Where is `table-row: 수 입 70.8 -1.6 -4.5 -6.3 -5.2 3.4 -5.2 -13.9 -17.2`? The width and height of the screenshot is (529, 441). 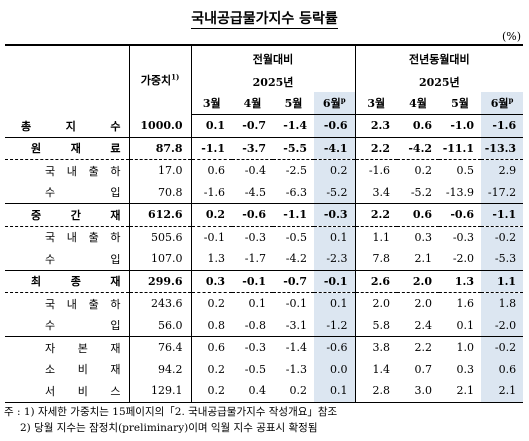
table-row: 수 입 70.8 -1.6 -4.5 -6.3 -5.2 3.4 -5.2 -13.9 -17.2 is located at coordinates (264, 192).